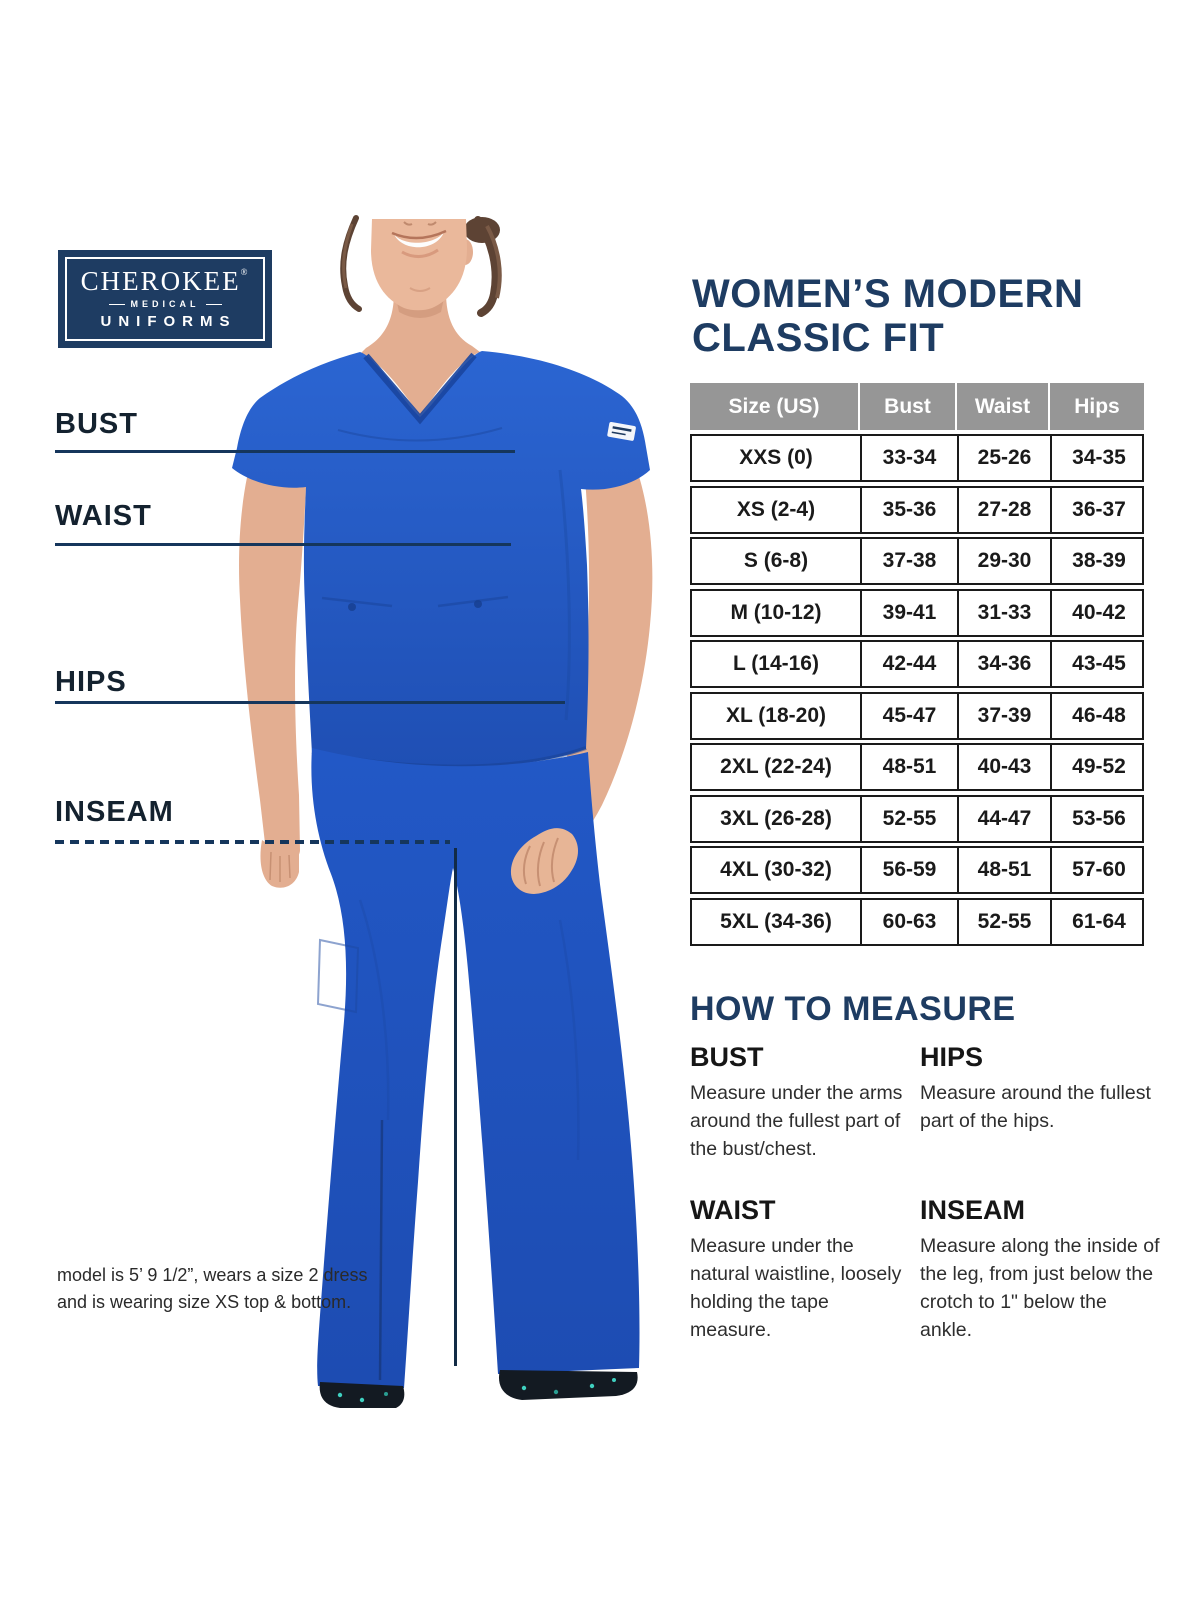 This screenshot has width=1200, height=1600. I want to click on page-title-line1: WOMEN’S MODERN, so click(888, 294).